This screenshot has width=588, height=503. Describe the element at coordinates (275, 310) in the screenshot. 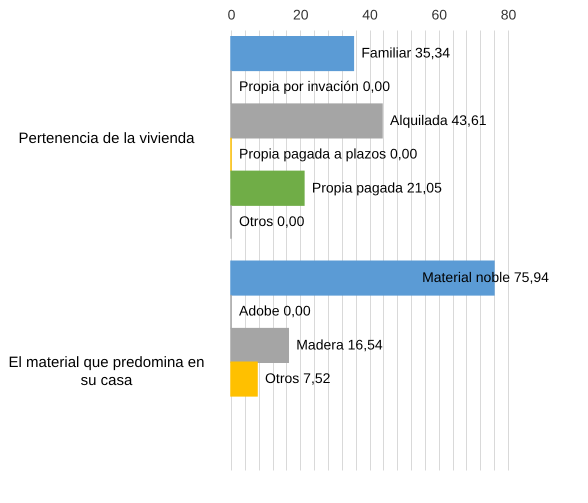

I see `data-label: Adobe 0,00` at that location.